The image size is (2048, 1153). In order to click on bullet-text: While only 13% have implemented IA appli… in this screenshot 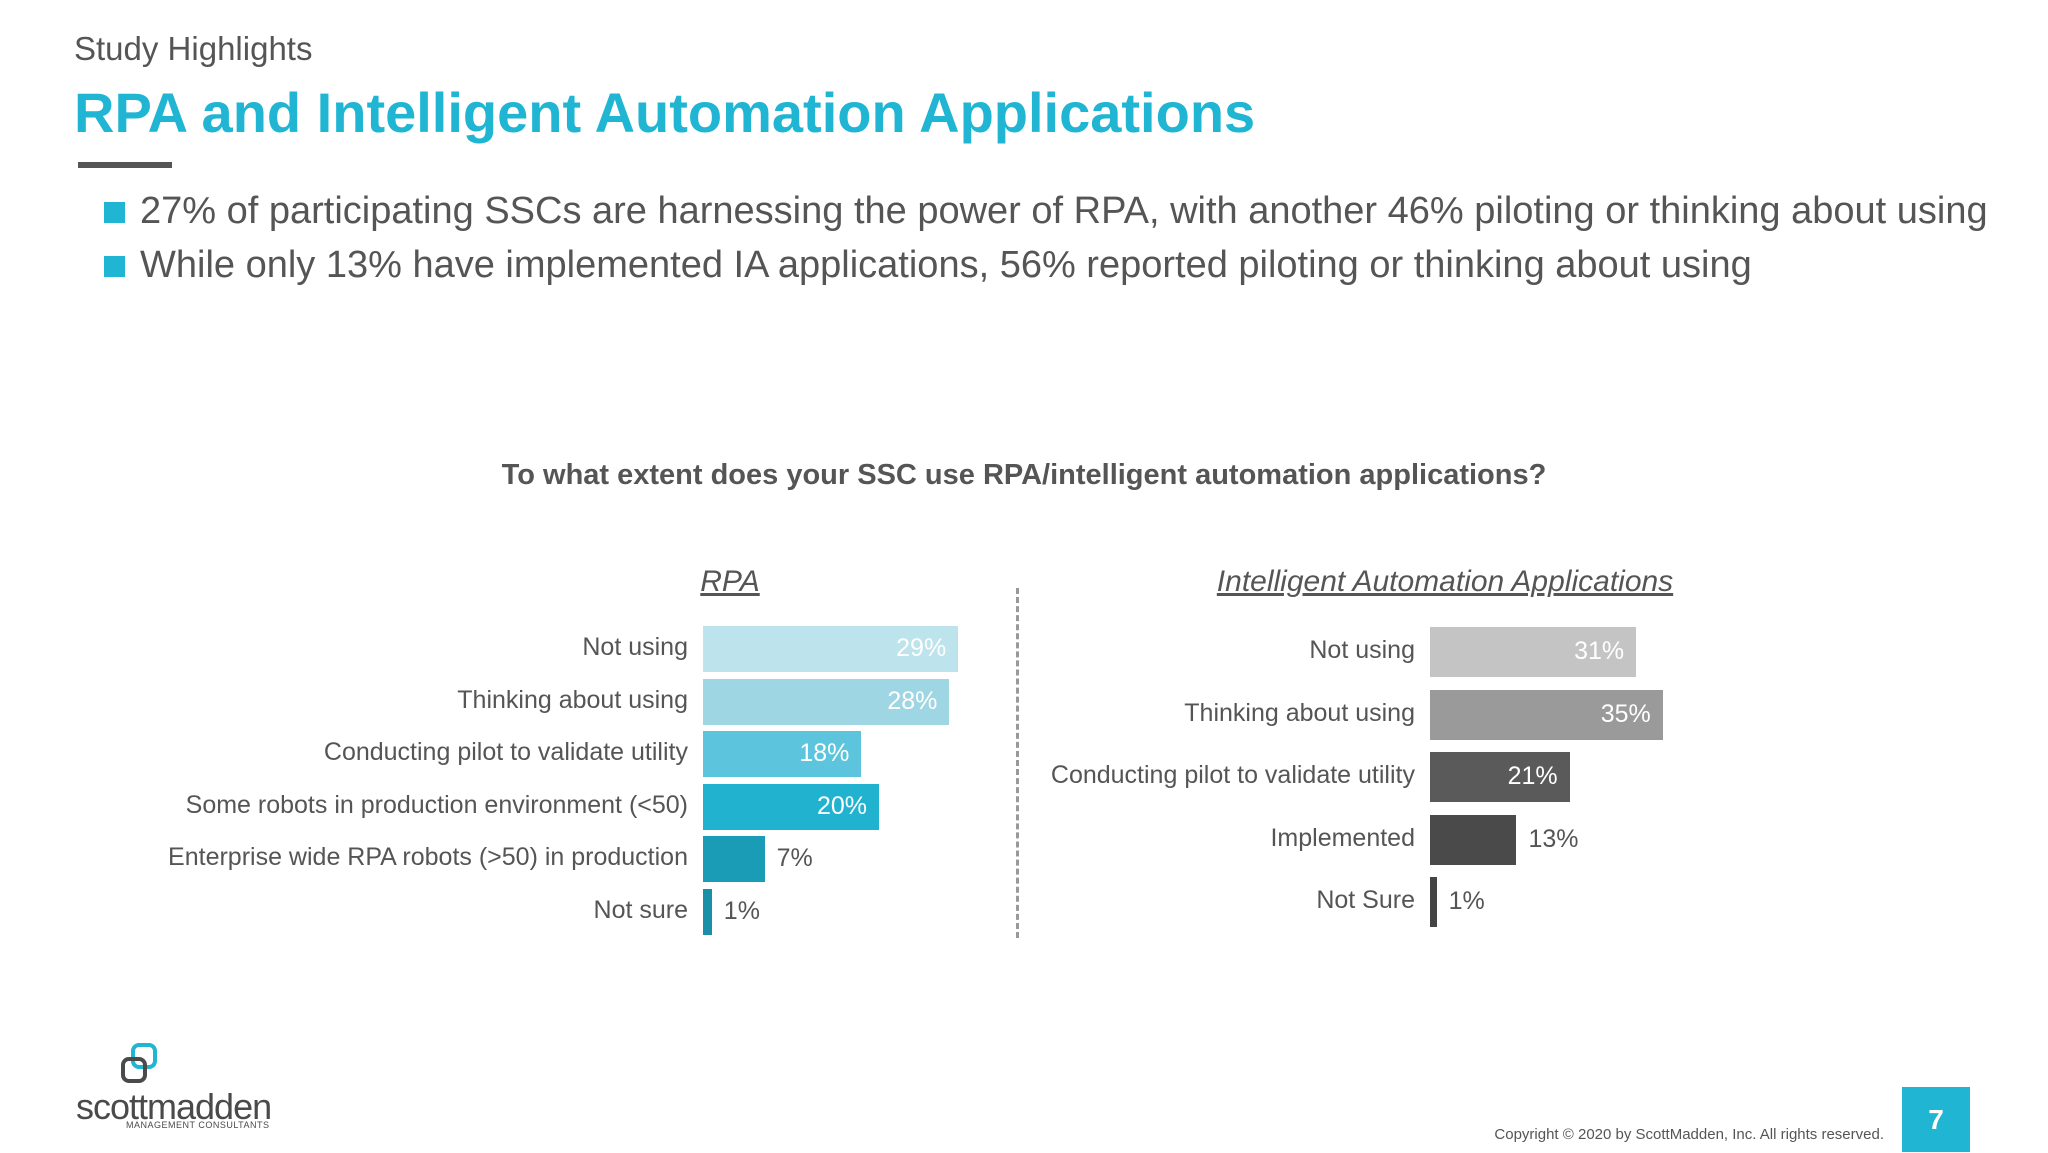, I will do `click(946, 265)`.